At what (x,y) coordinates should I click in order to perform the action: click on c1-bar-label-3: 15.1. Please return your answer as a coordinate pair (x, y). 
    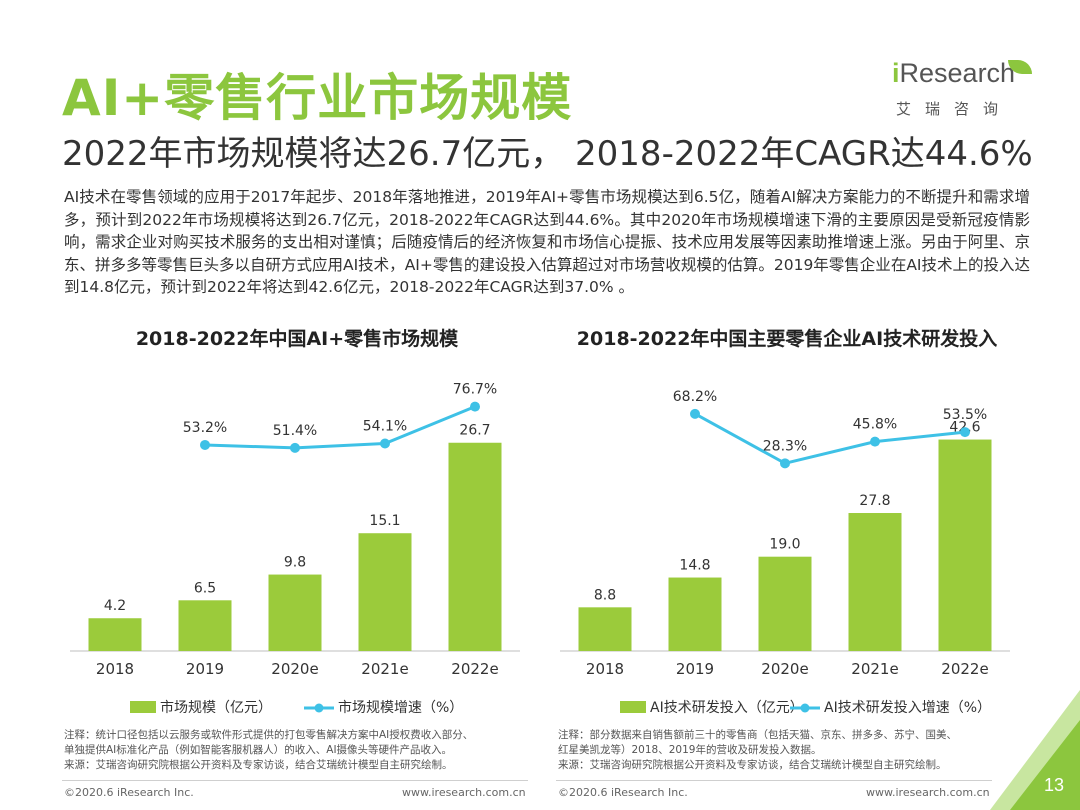
    Looking at the image, I should click on (384, 521).